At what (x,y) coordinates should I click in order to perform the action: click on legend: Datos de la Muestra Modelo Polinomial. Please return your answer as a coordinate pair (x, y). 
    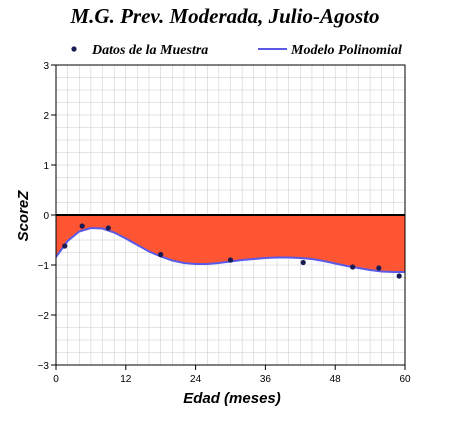
    Looking at the image, I should click on (236, 50).